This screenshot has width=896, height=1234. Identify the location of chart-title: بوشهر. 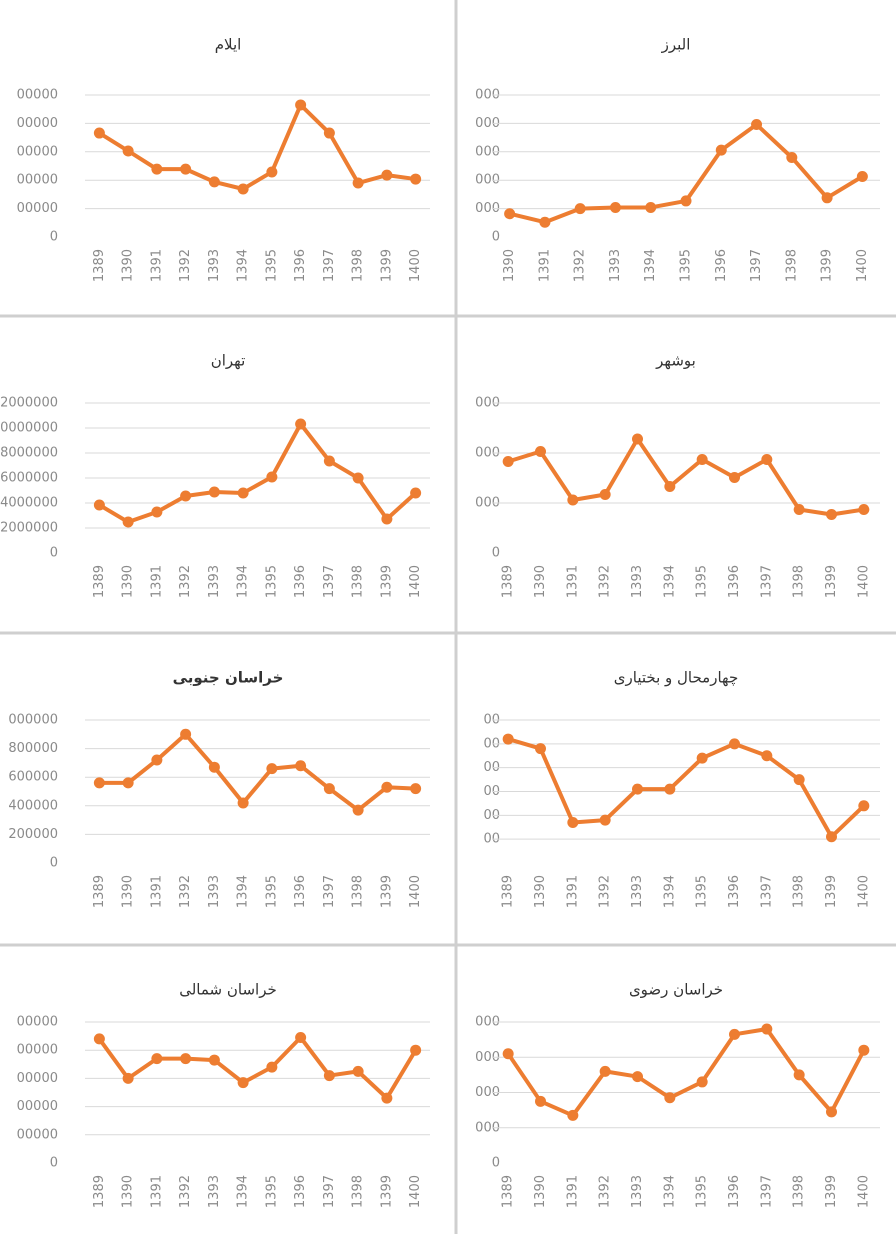
(675, 361).